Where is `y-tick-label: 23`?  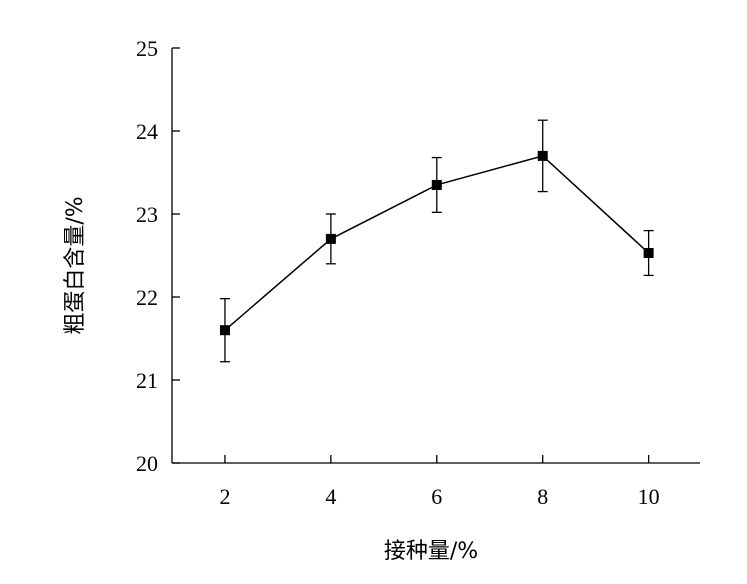 y-tick-label: 23 is located at coordinates (147, 214).